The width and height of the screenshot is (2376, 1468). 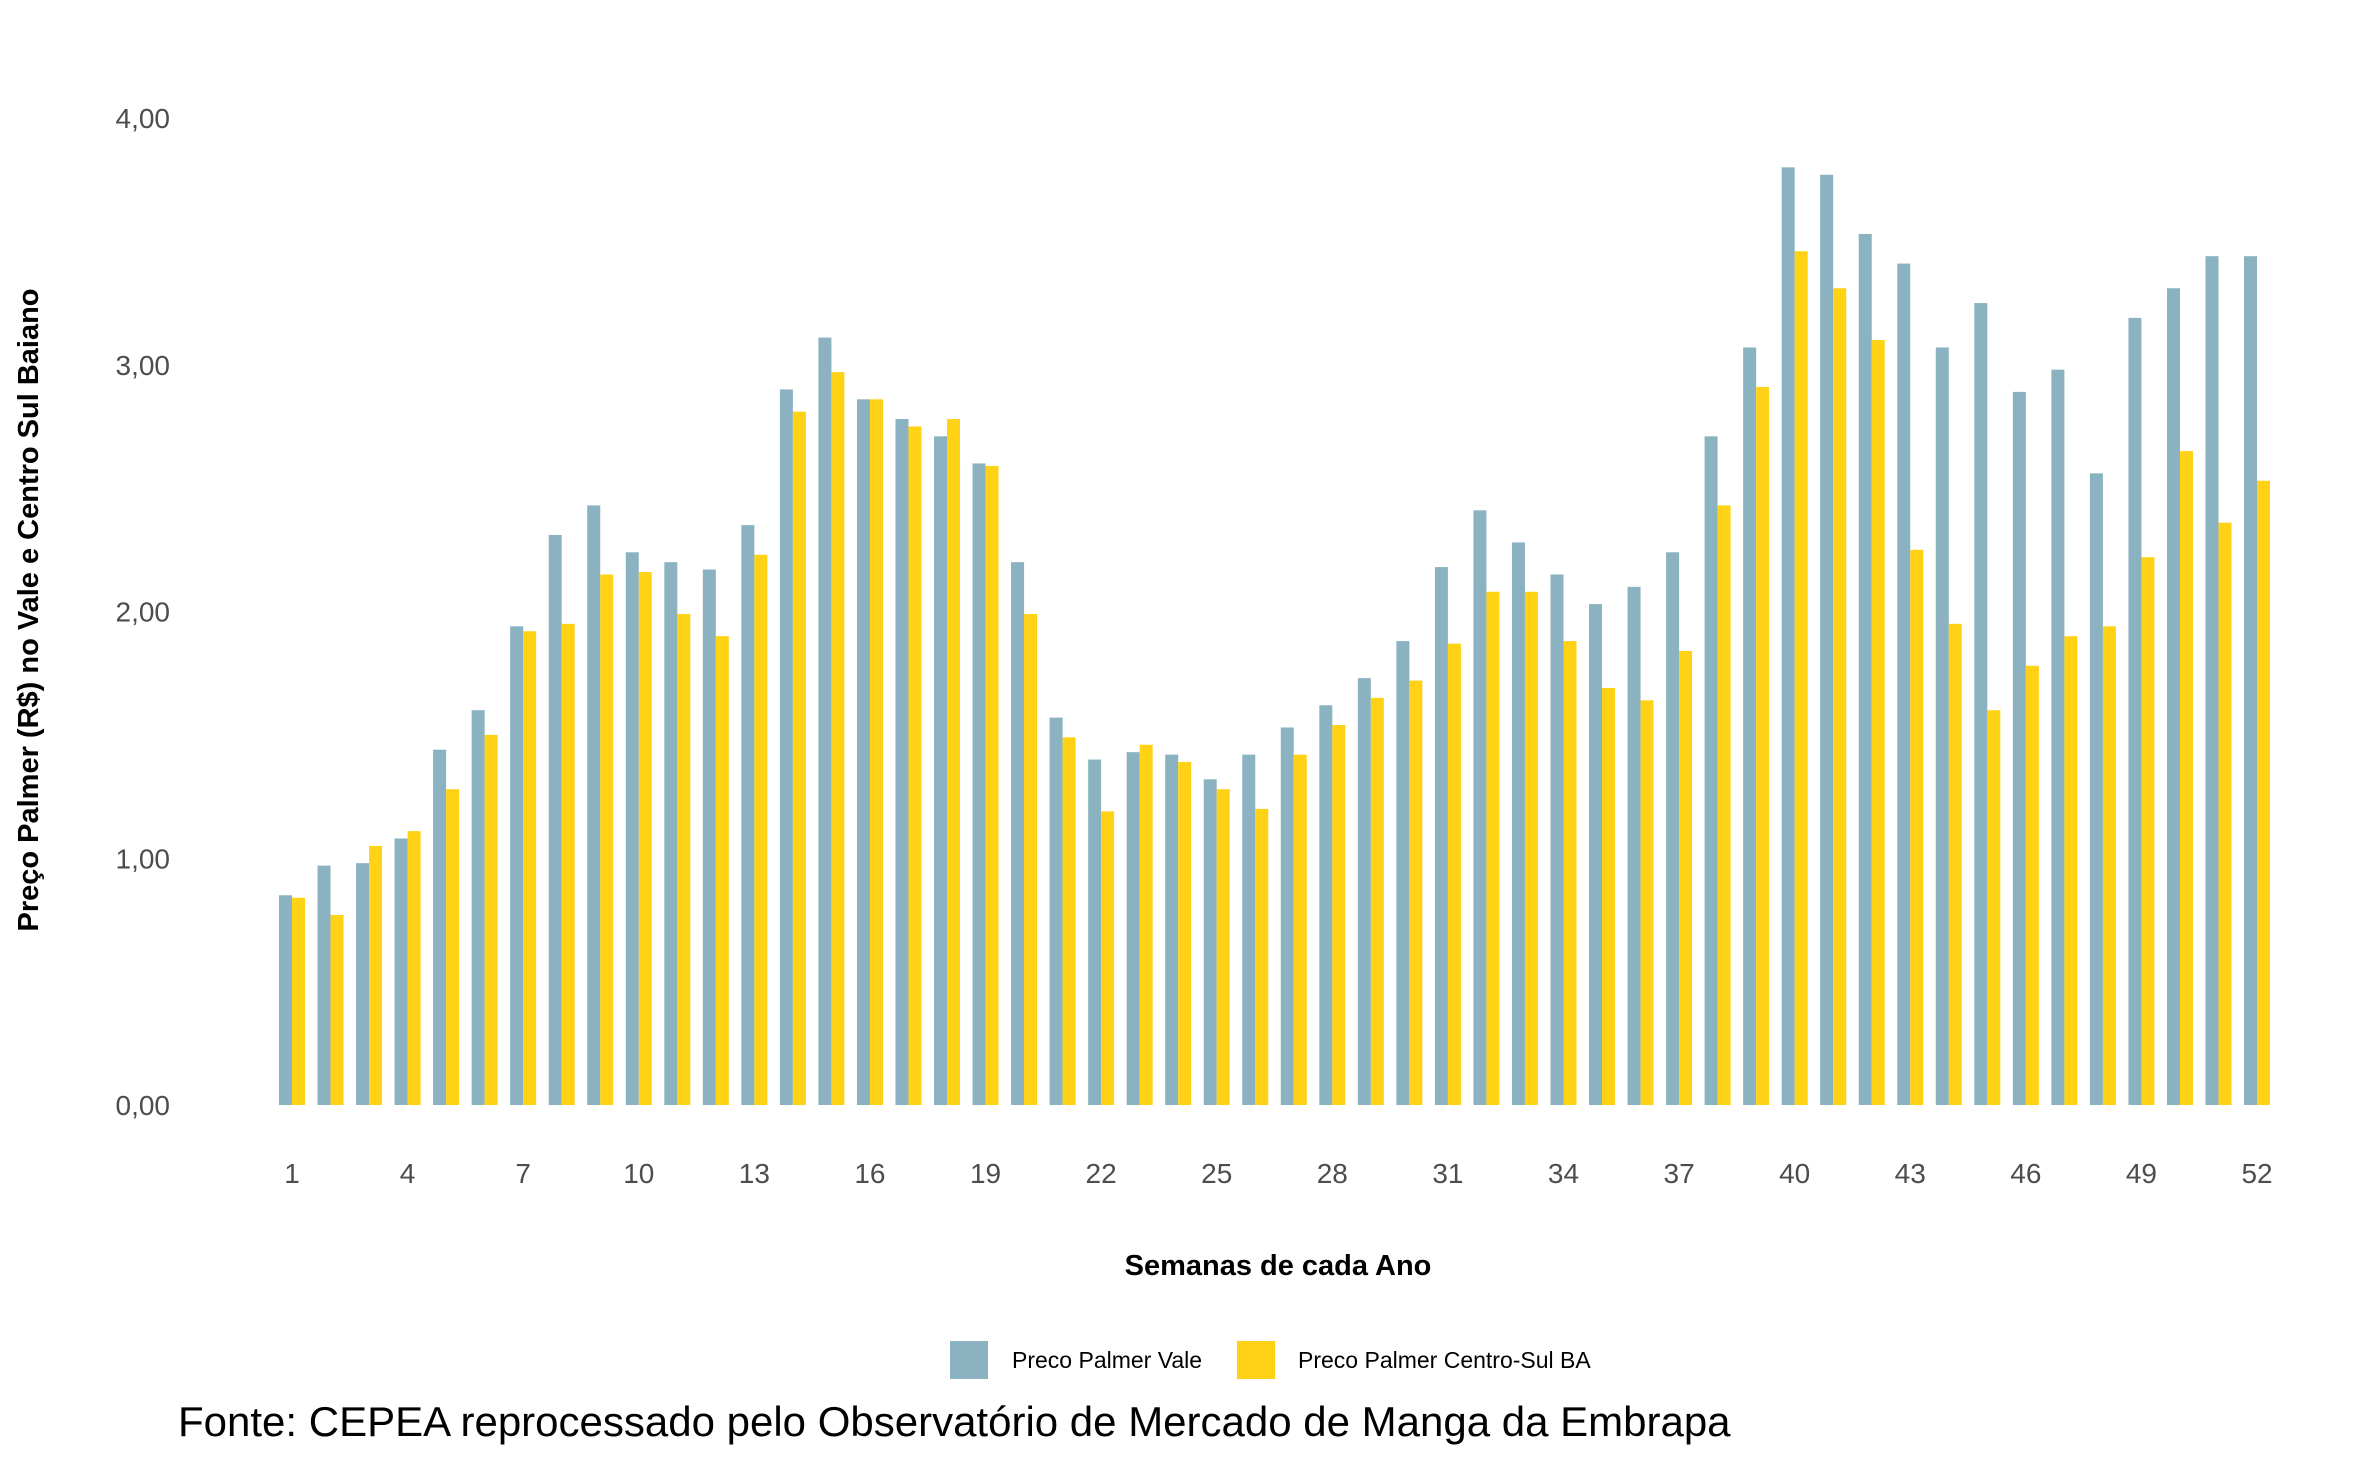 What do you see at coordinates (985, 1173) in the screenshot?
I see `x-tick-label: 19` at bounding box center [985, 1173].